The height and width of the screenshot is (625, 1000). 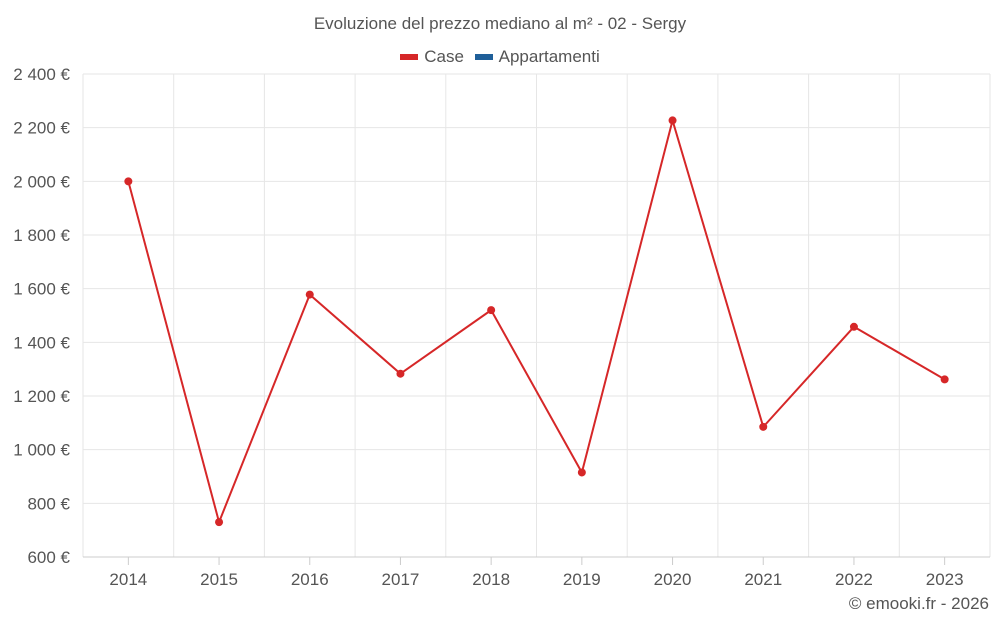 What do you see at coordinates (128, 579) in the screenshot?
I see `x-tick-label: 2014` at bounding box center [128, 579].